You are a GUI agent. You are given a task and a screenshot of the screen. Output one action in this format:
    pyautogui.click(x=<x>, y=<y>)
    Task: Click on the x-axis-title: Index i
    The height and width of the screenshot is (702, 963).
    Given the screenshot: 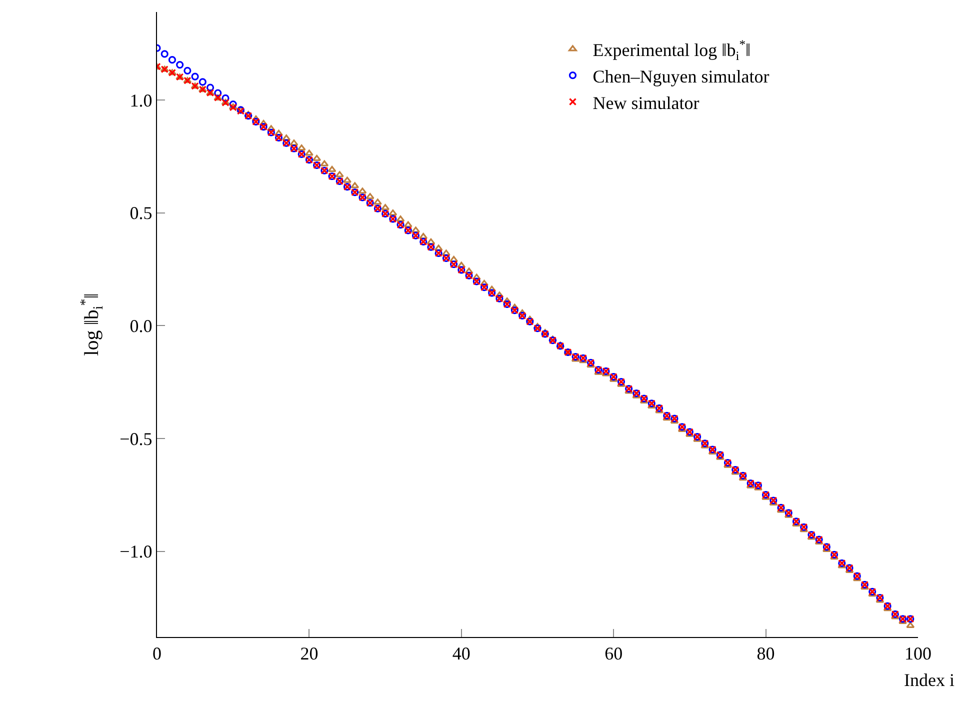 What is the action you would take?
    pyautogui.click(x=929, y=680)
    